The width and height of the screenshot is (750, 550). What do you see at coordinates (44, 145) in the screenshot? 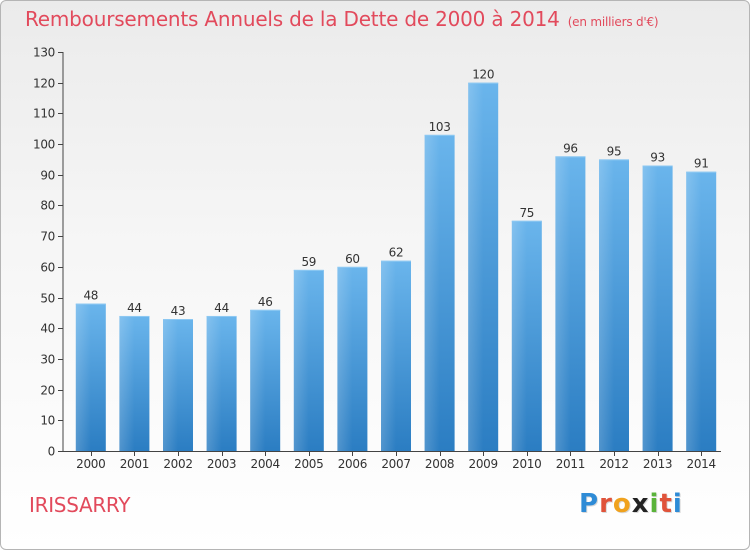
I see `y-tick-label: 100` at bounding box center [44, 145].